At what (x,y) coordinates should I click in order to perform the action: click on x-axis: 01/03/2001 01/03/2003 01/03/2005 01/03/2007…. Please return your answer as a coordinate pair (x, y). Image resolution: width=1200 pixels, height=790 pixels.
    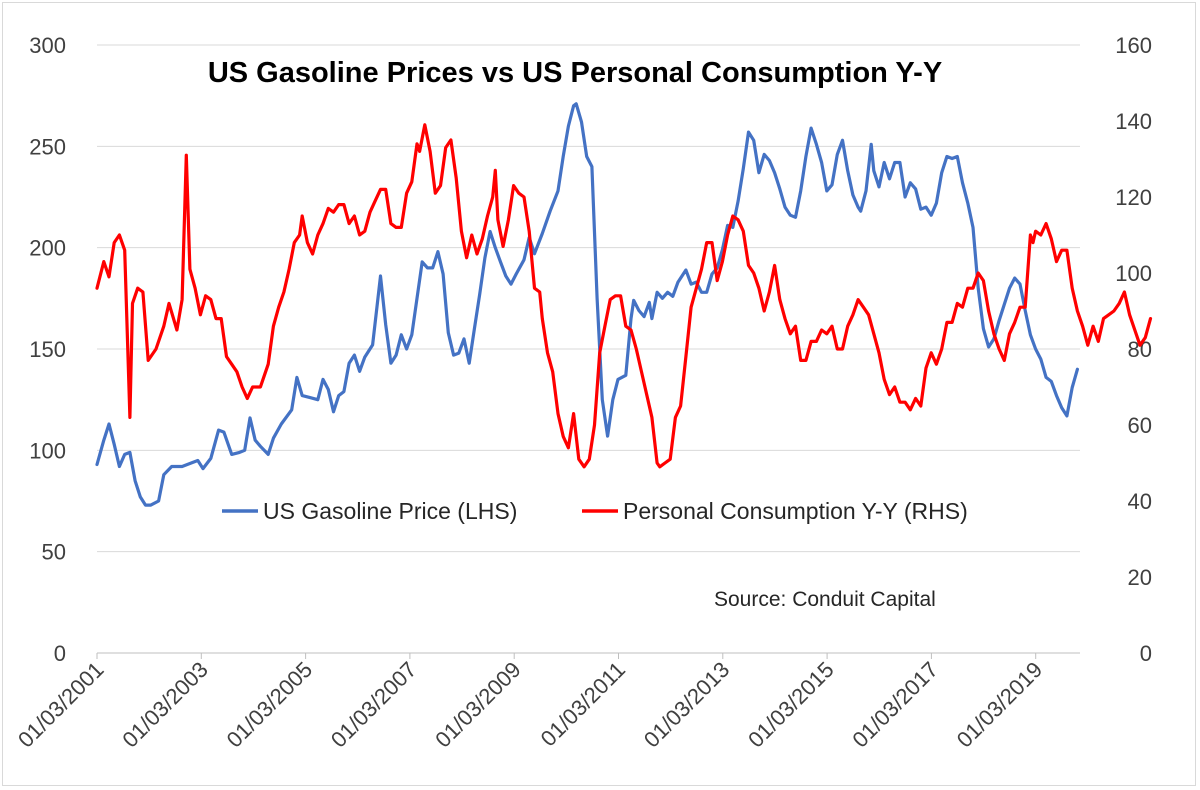
    Looking at the image, I should click on (530, 702).